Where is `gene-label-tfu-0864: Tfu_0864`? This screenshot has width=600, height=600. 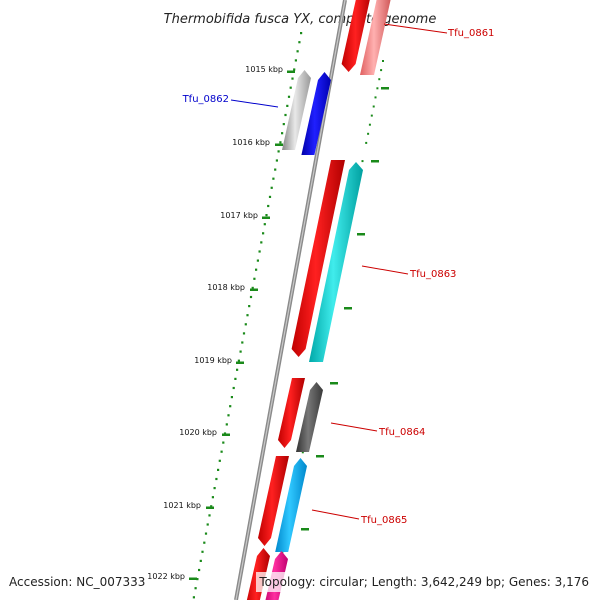
gene-label-tfu-0864: Tfu_0864 is located at coordinates (377, 430).